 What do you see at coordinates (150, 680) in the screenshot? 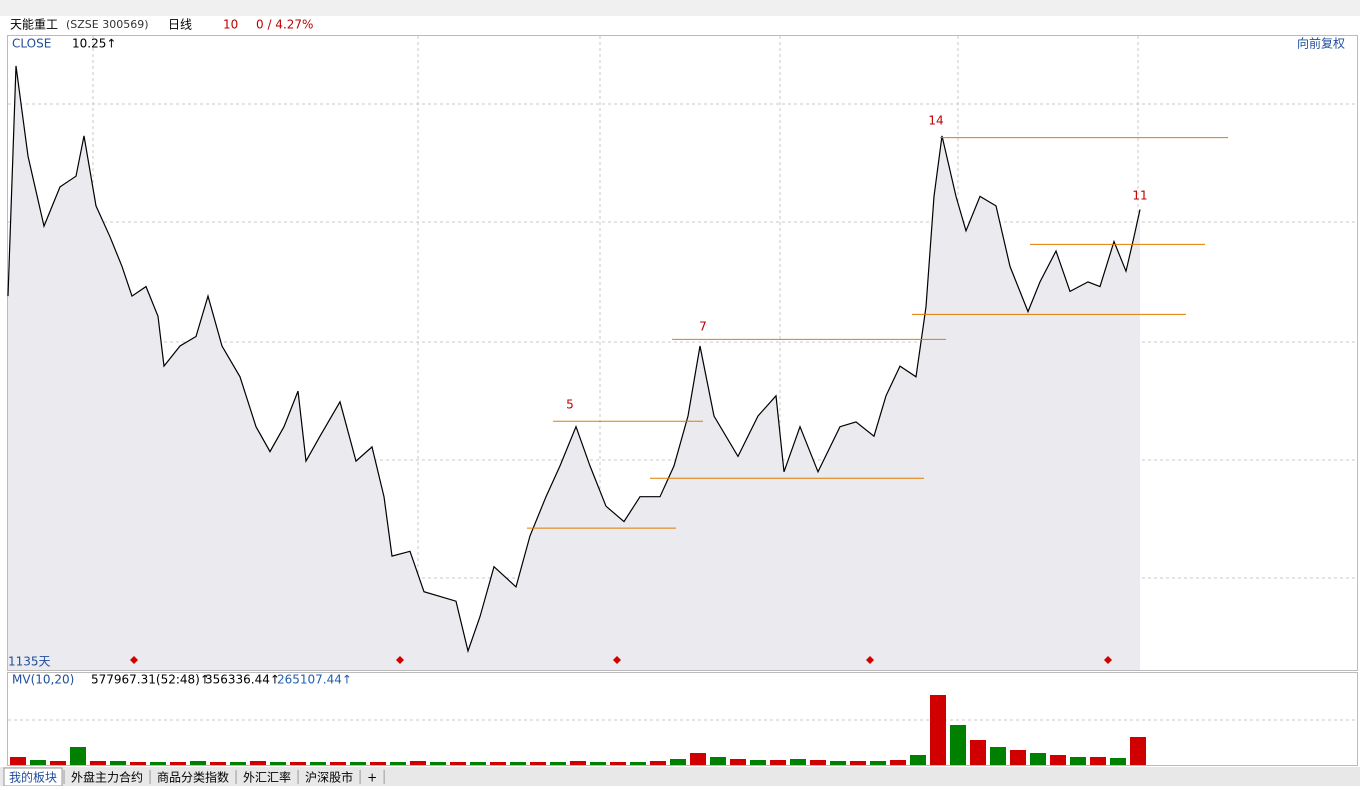
I see `volume-label: 577967.31(52:48)↑` at bounding box center [150, 680].